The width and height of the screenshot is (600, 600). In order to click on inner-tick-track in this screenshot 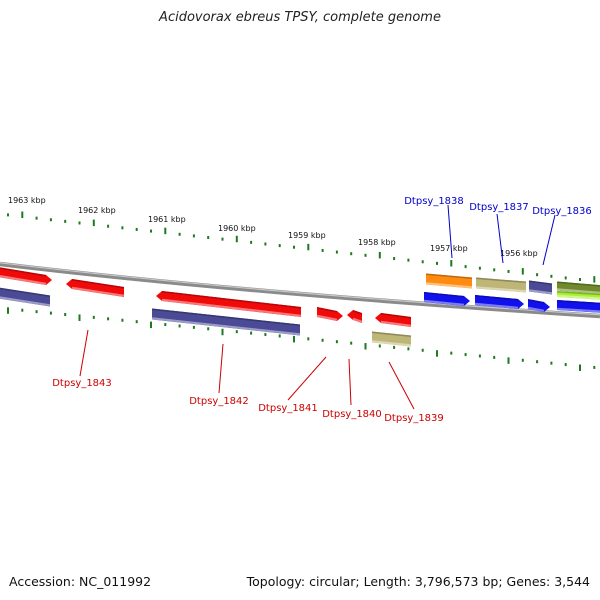, I will do `click(301, 339)`.